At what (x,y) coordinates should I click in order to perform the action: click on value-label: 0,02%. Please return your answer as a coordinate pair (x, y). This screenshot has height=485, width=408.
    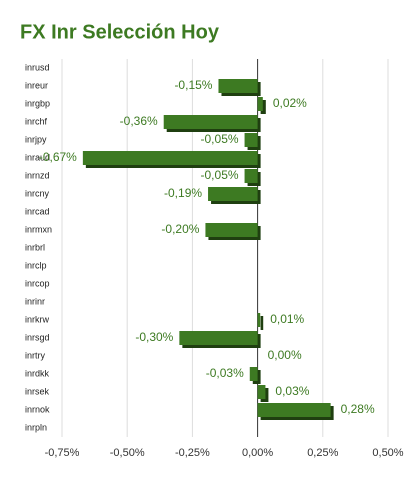
    Looking at the image, I should click on (290, 103).